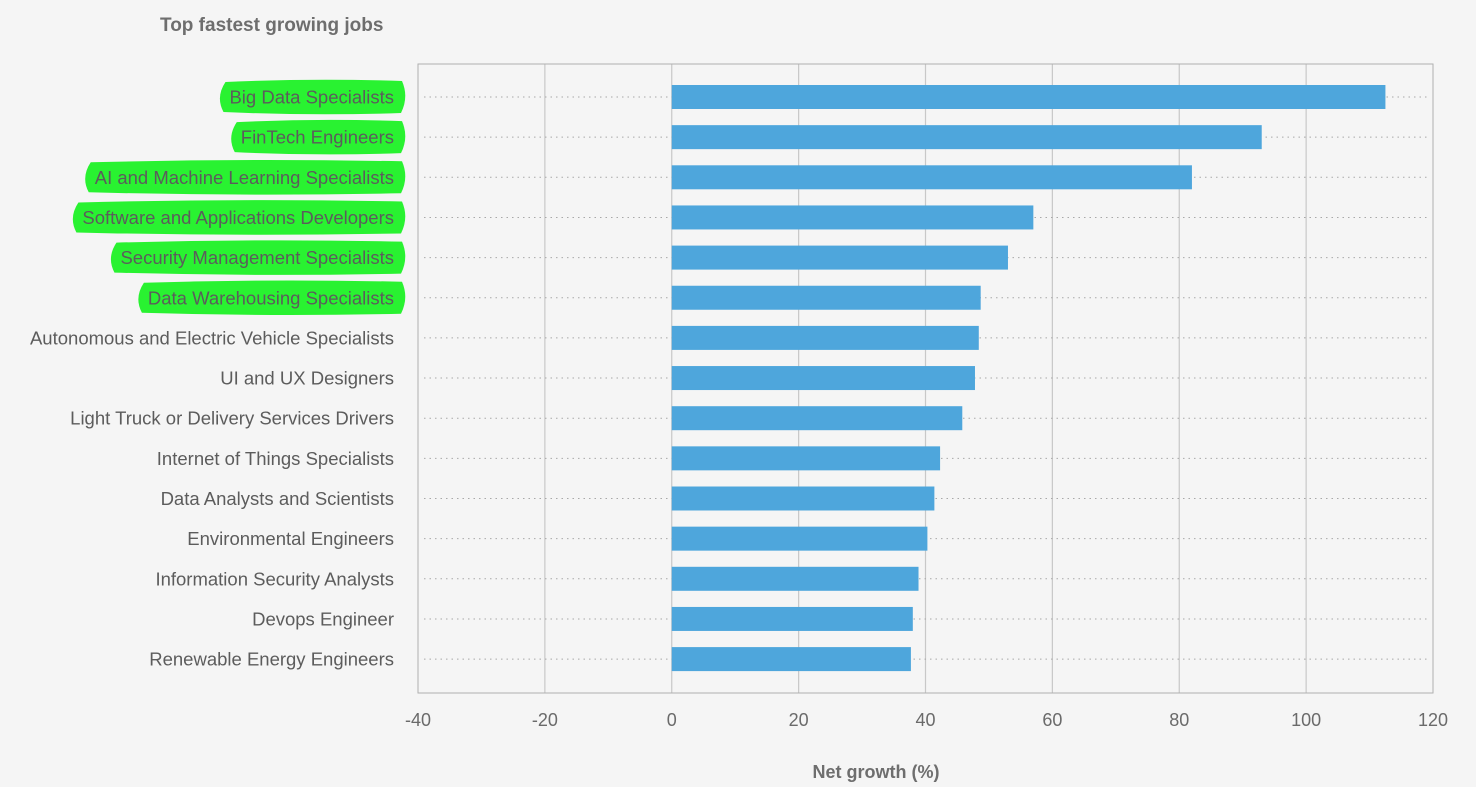  I want to click on x-tick-label: -20, so click(545, 720).